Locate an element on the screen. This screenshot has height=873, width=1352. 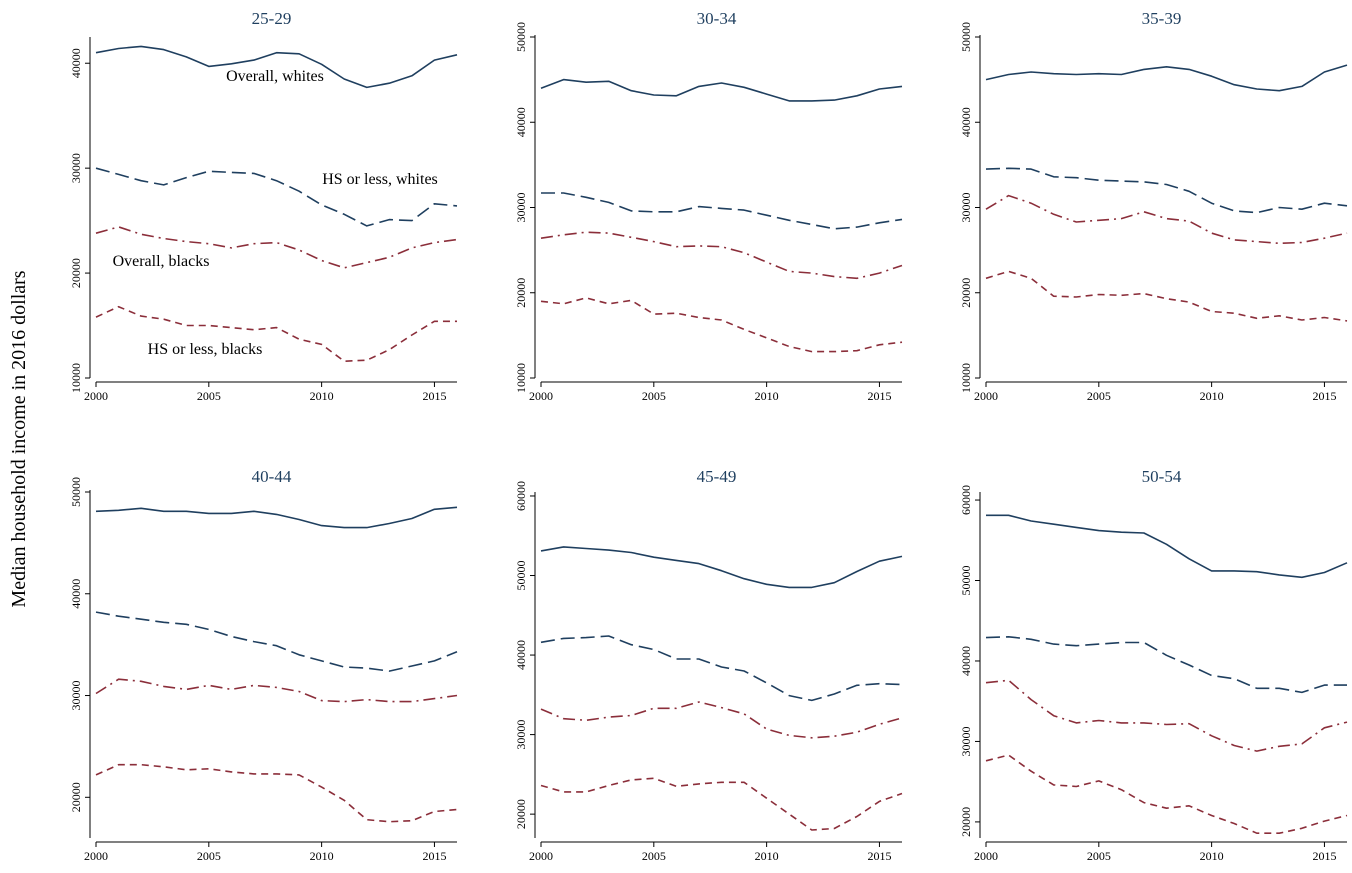
series-annotation: HS or less, whites is located at coordinates (380, 179).